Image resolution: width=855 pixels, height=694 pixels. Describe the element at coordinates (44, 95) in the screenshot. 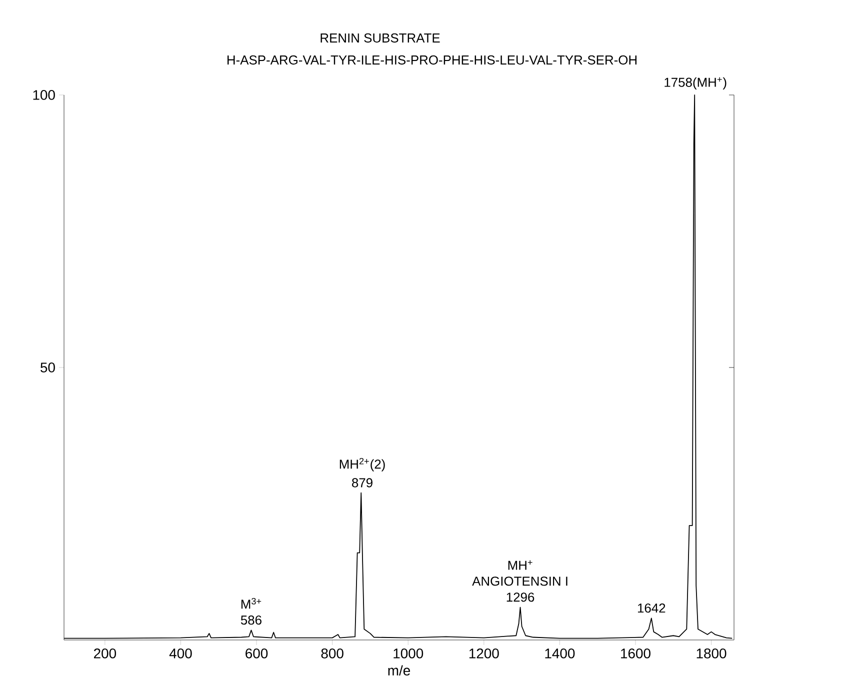

I see `y-tick-label: 100` at that location.